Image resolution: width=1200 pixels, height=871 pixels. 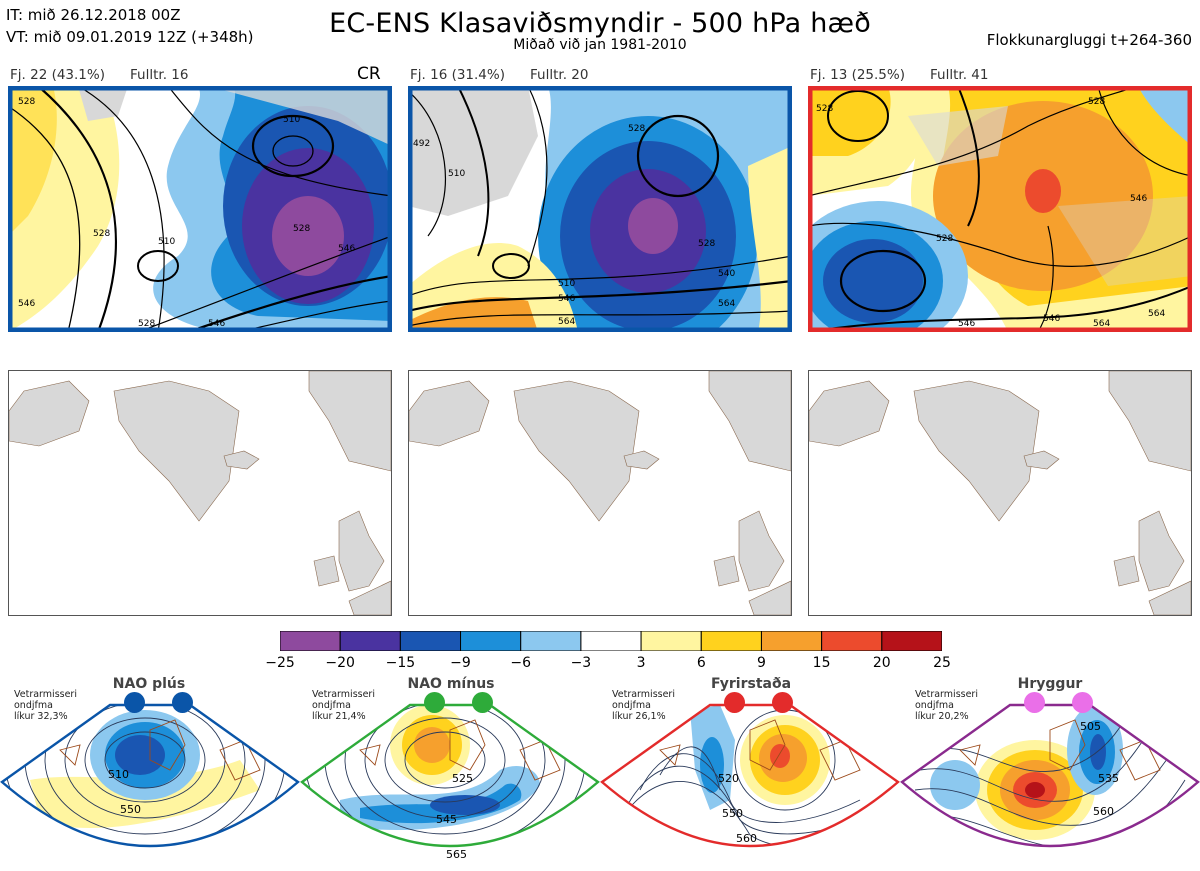 I want to click on cluster-2-representative: Fulltr. 20, so click(x=559, y=75).